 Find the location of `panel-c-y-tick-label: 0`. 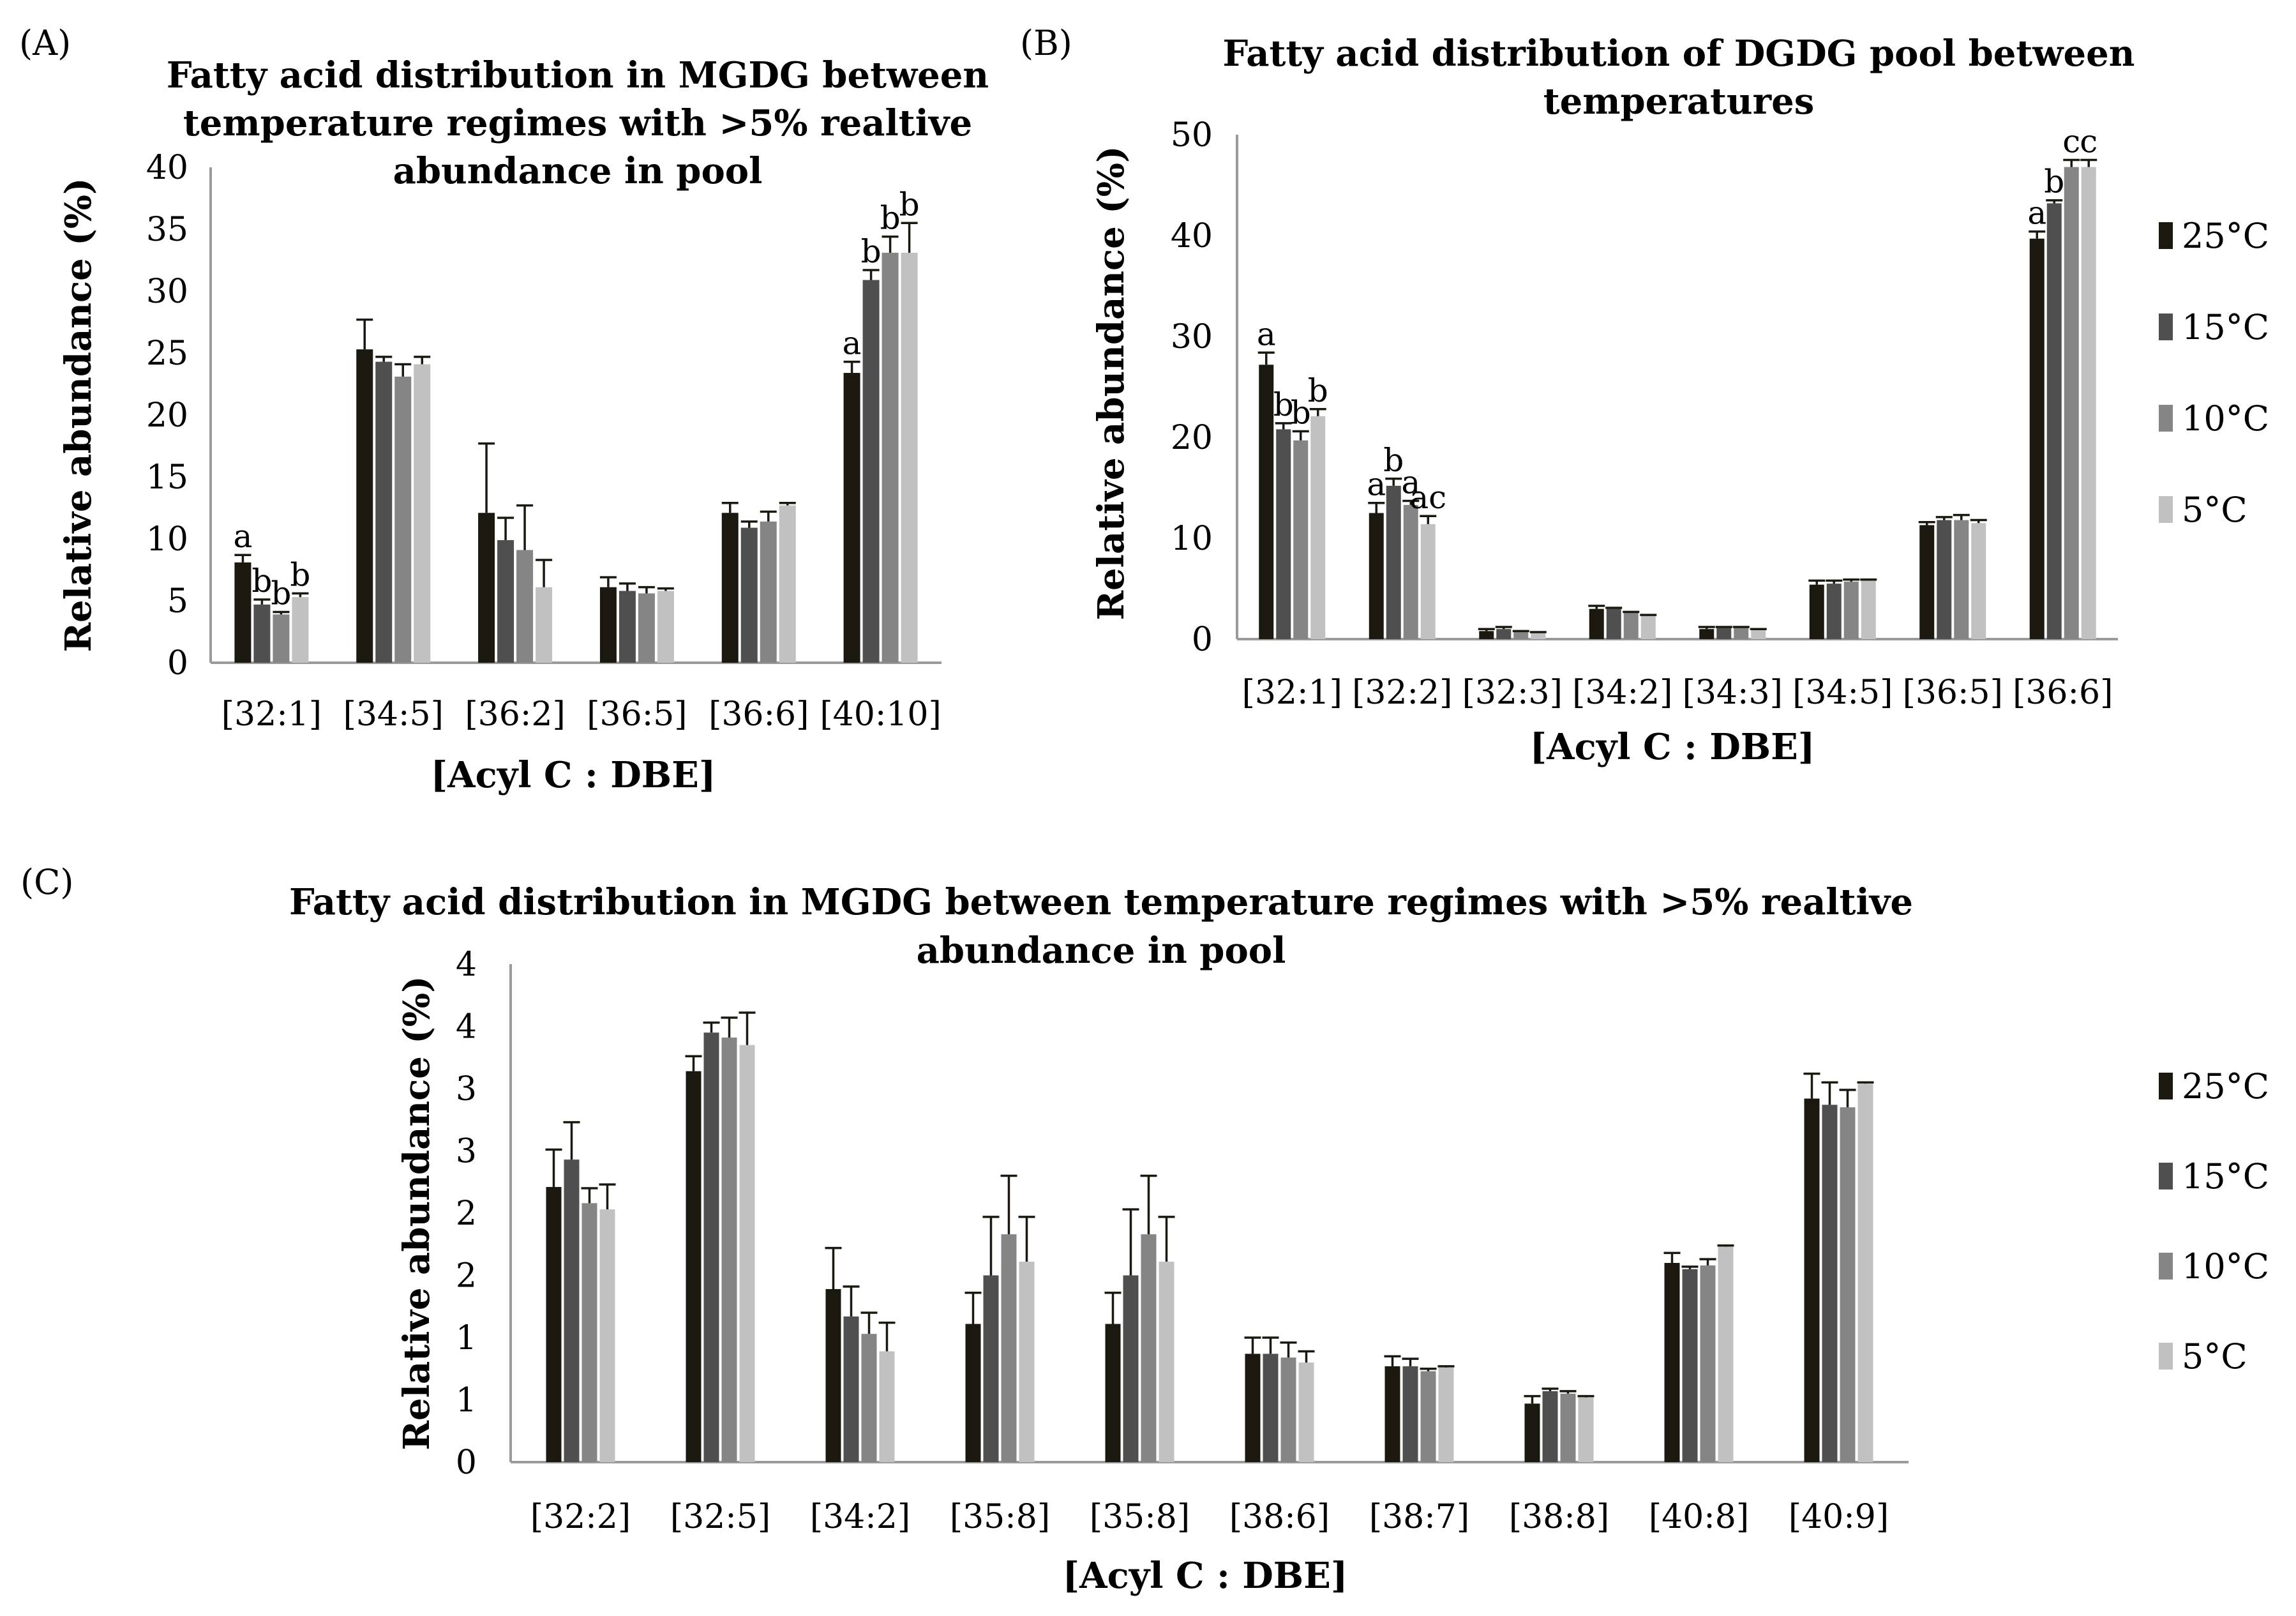

panel-c-y-tick-label: 0 is located at coordinates (466, 1463).